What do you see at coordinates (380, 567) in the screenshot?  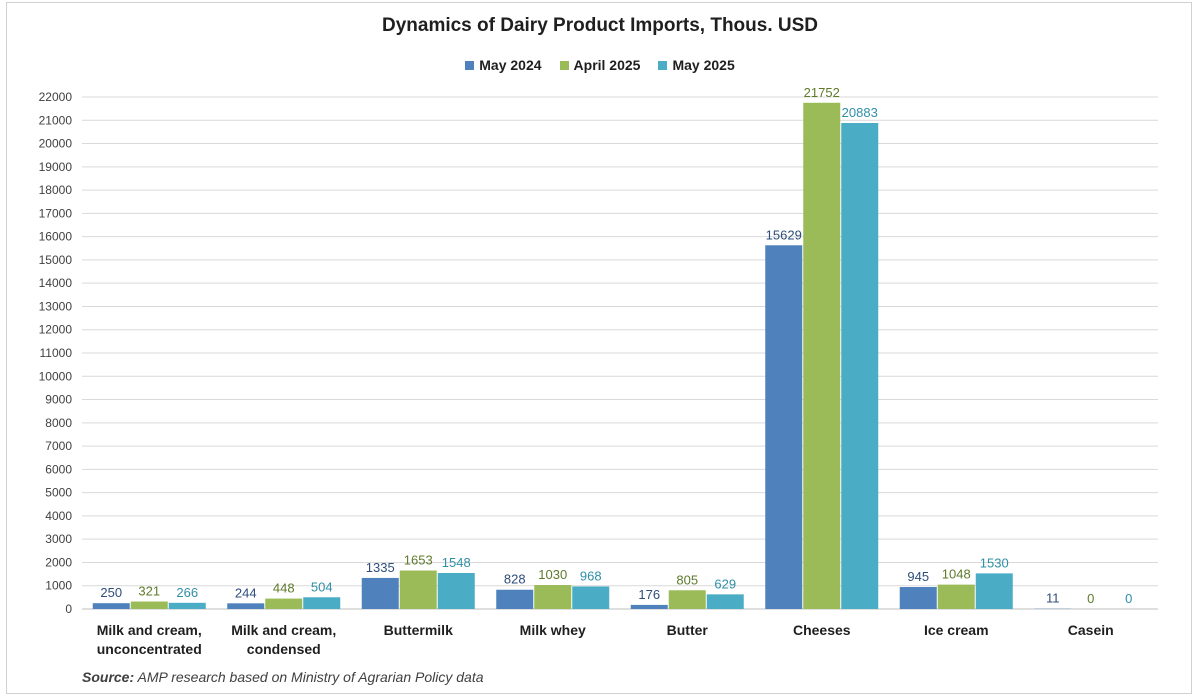 I see `data-label: 1335` at bounding box center [380, 567].